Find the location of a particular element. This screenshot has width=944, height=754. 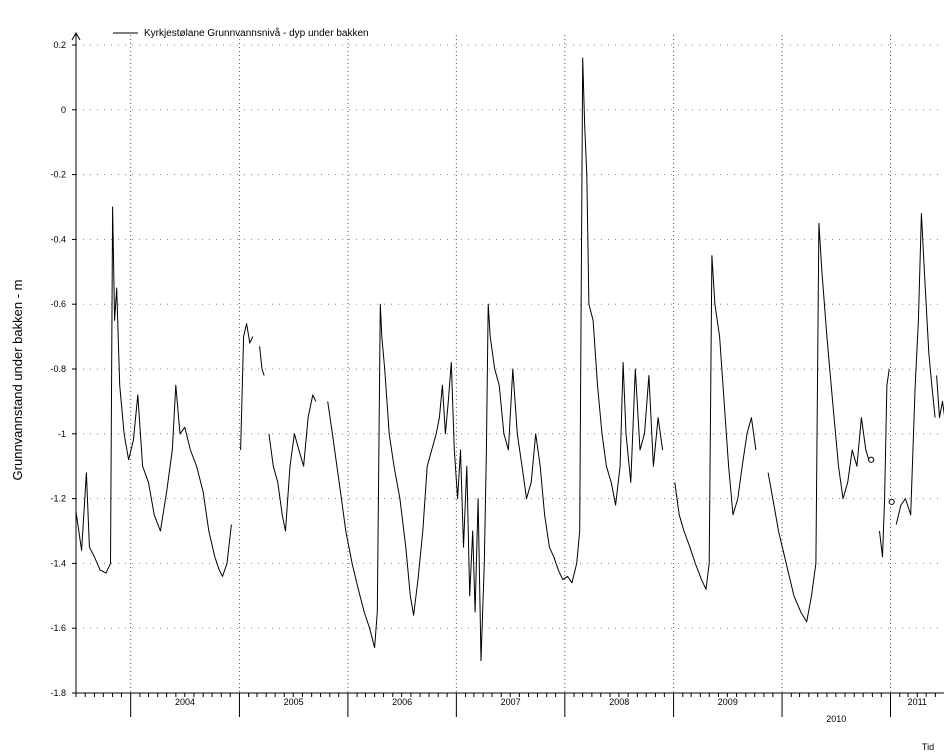

x-tick-label: 2004 is located at coordinates (185, 702).